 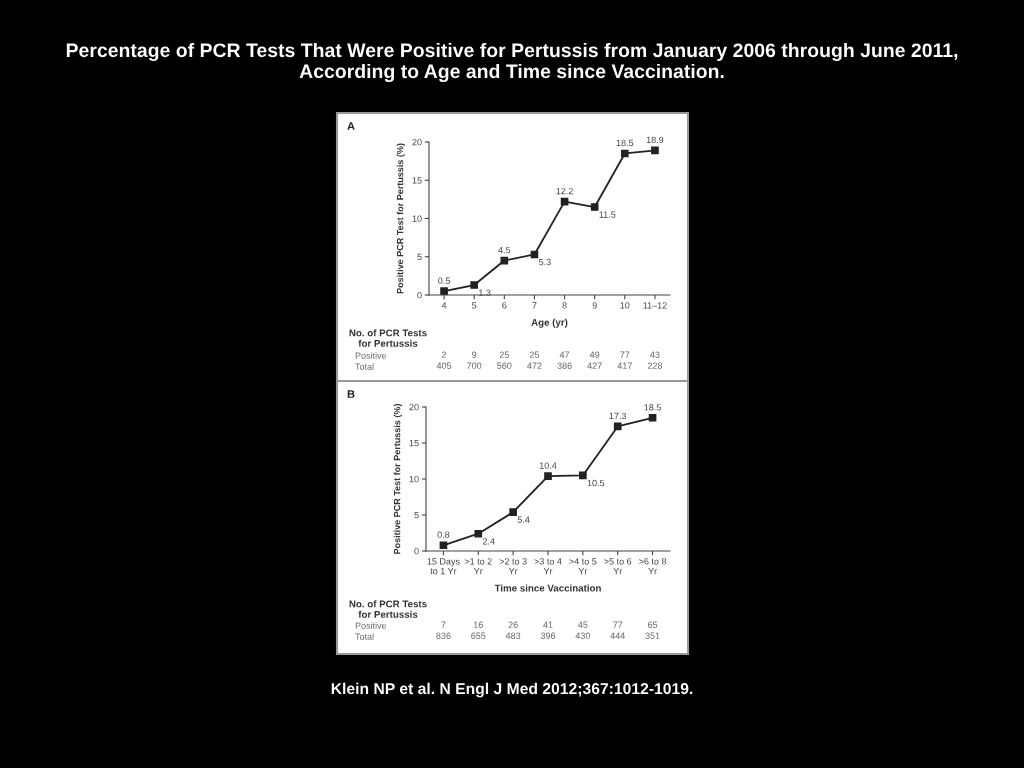 What do you see at coordinates (544, 262) in the screenshot?
I see `data-label: 5.3` at bounding box center [544, 262].